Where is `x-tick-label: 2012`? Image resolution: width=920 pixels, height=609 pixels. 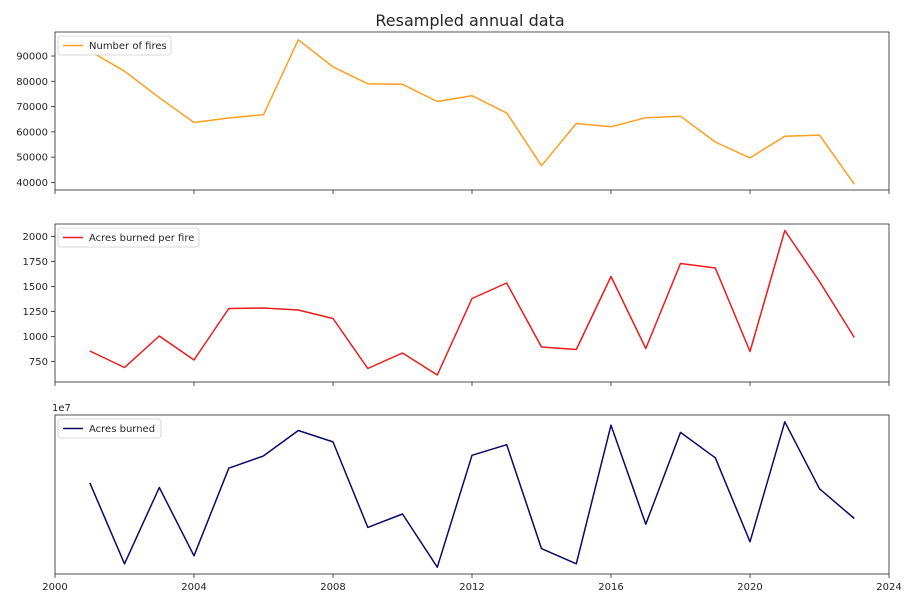
x-tick-label: 2012 is located at coordinates (471, 587).